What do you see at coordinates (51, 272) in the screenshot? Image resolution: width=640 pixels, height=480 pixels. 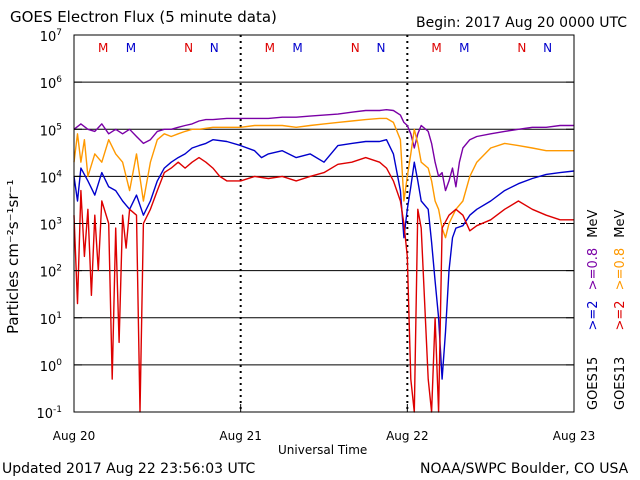 I see `y-tick-label: 10²` at bounding box center [51, 272].